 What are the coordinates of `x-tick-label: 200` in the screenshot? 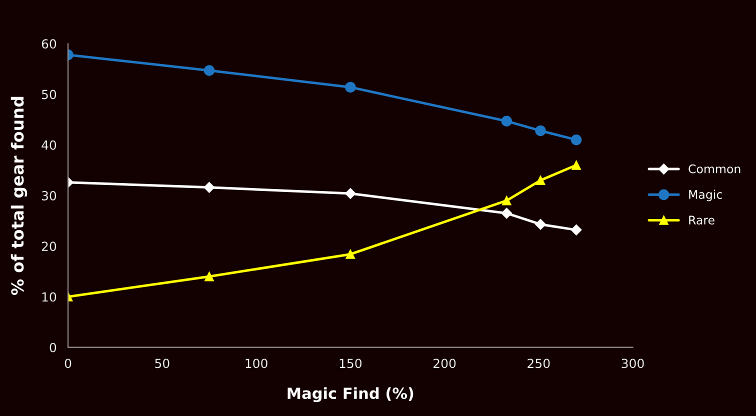 It's located at (445, 363).